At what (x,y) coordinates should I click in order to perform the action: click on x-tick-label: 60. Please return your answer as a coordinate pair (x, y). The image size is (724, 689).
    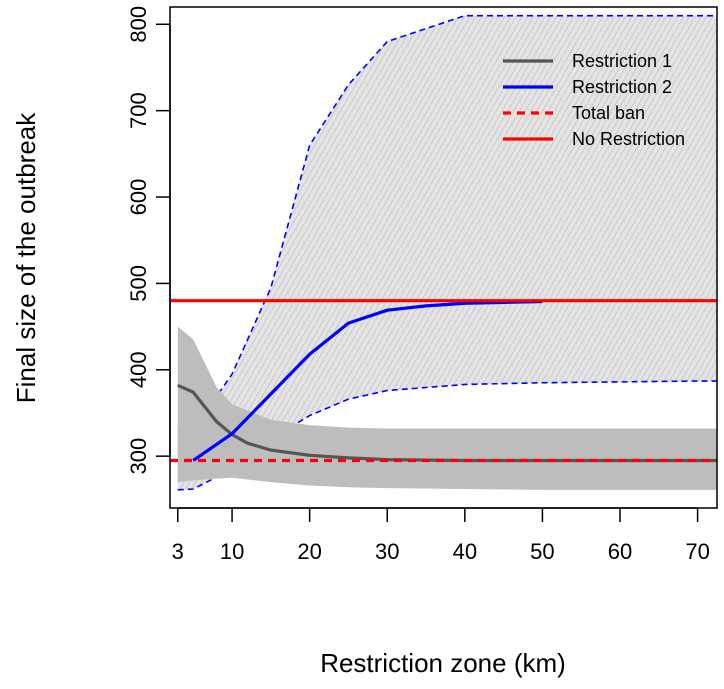
    Looking at the image, I should click on (620, 551).